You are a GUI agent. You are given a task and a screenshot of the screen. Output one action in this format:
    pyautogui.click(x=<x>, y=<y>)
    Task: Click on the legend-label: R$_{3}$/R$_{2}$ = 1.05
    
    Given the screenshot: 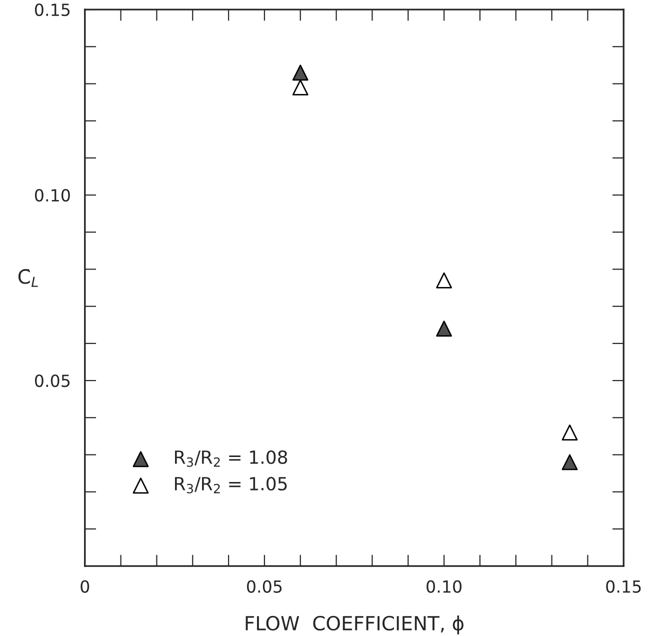 What is the action you would take?
    pyautogui.click(x=231, y=485)
    